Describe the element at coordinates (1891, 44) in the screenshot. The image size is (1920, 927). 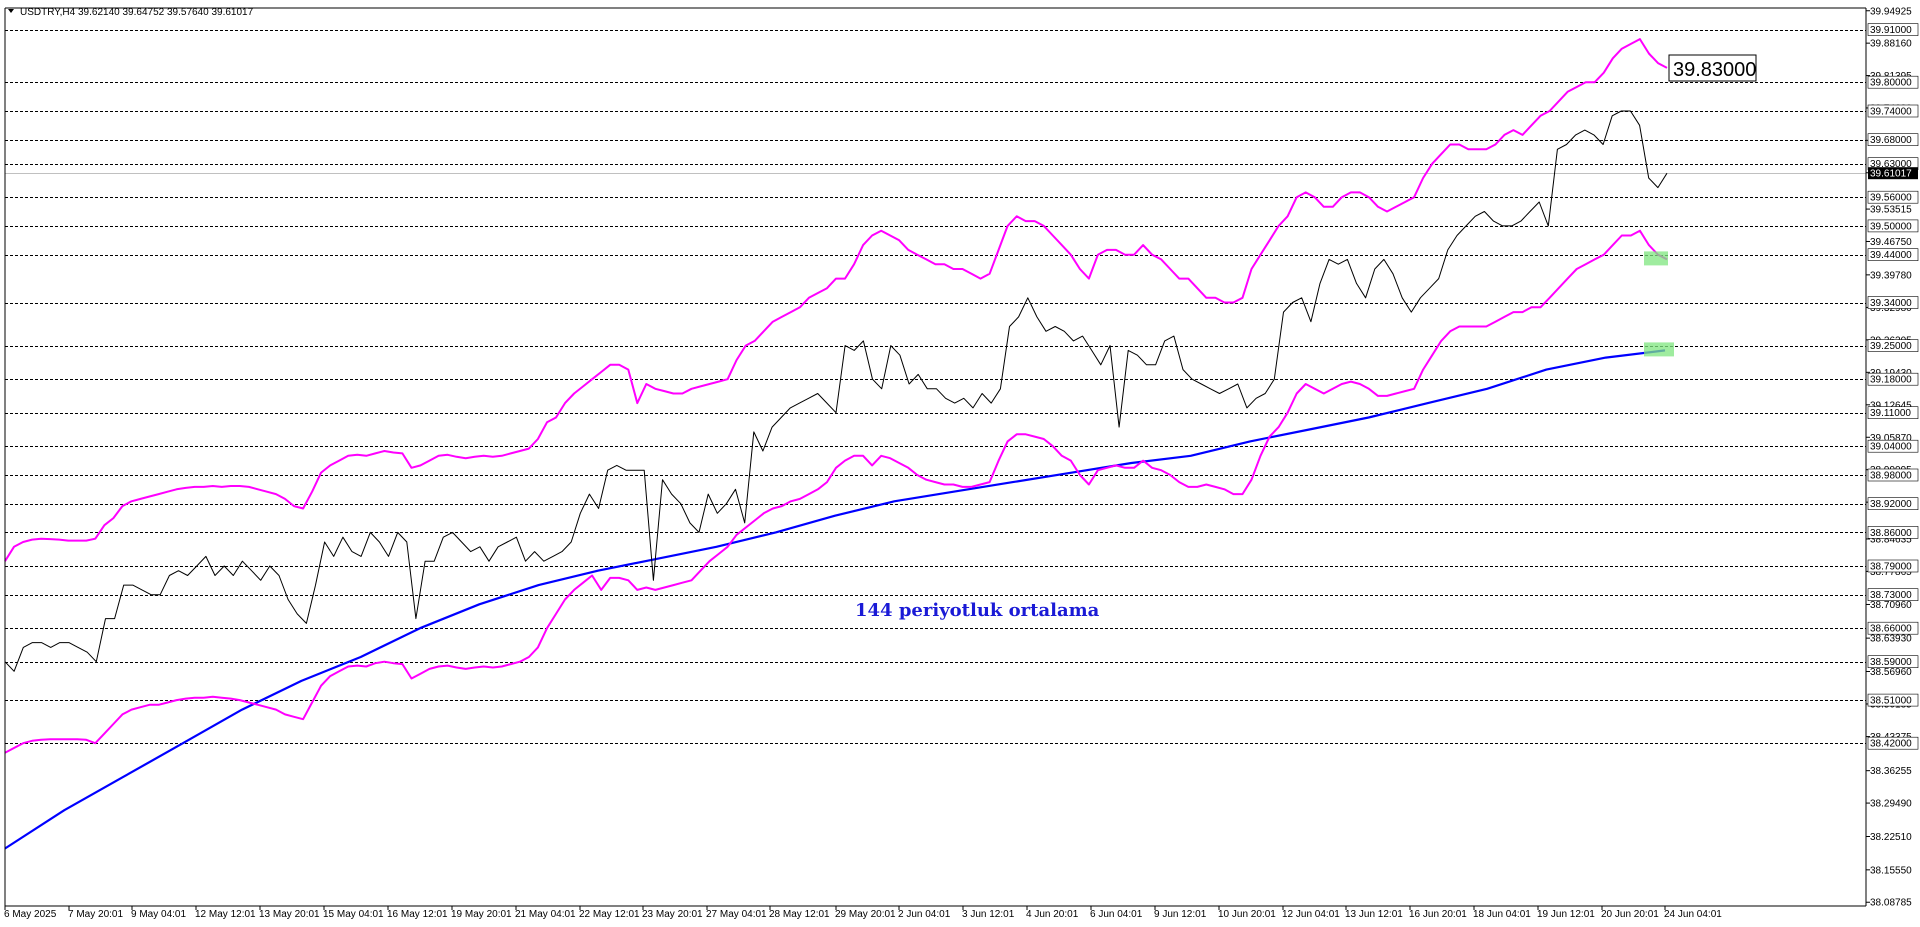
I see `y-tick-label-1: 39.88160` at that location.